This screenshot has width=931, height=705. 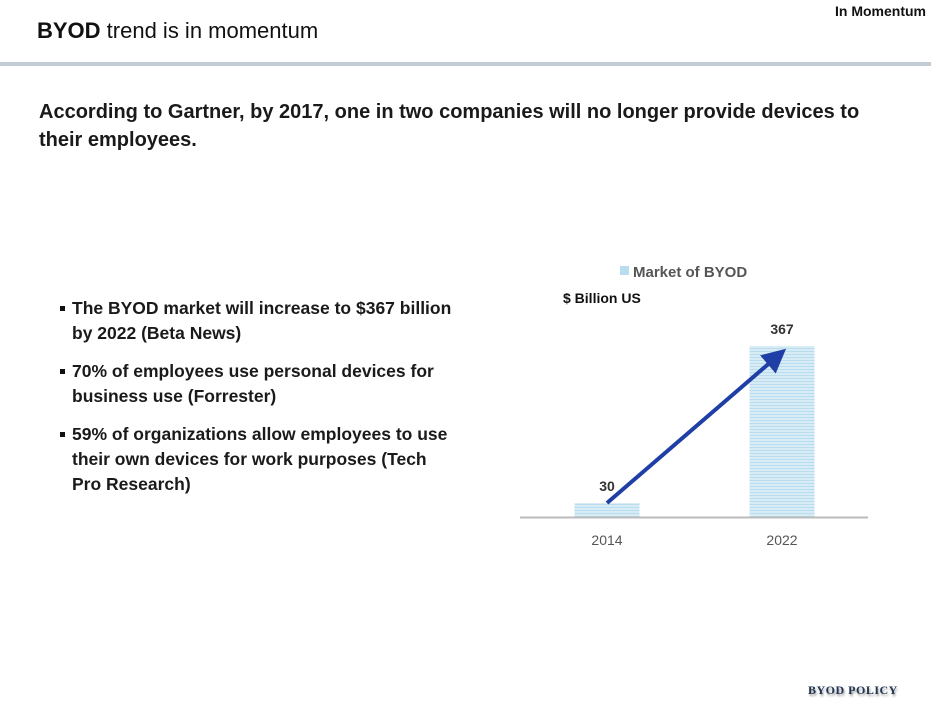 I want to click on slide-title: BYOD trend is in momentum, so click(x=177, y=31).